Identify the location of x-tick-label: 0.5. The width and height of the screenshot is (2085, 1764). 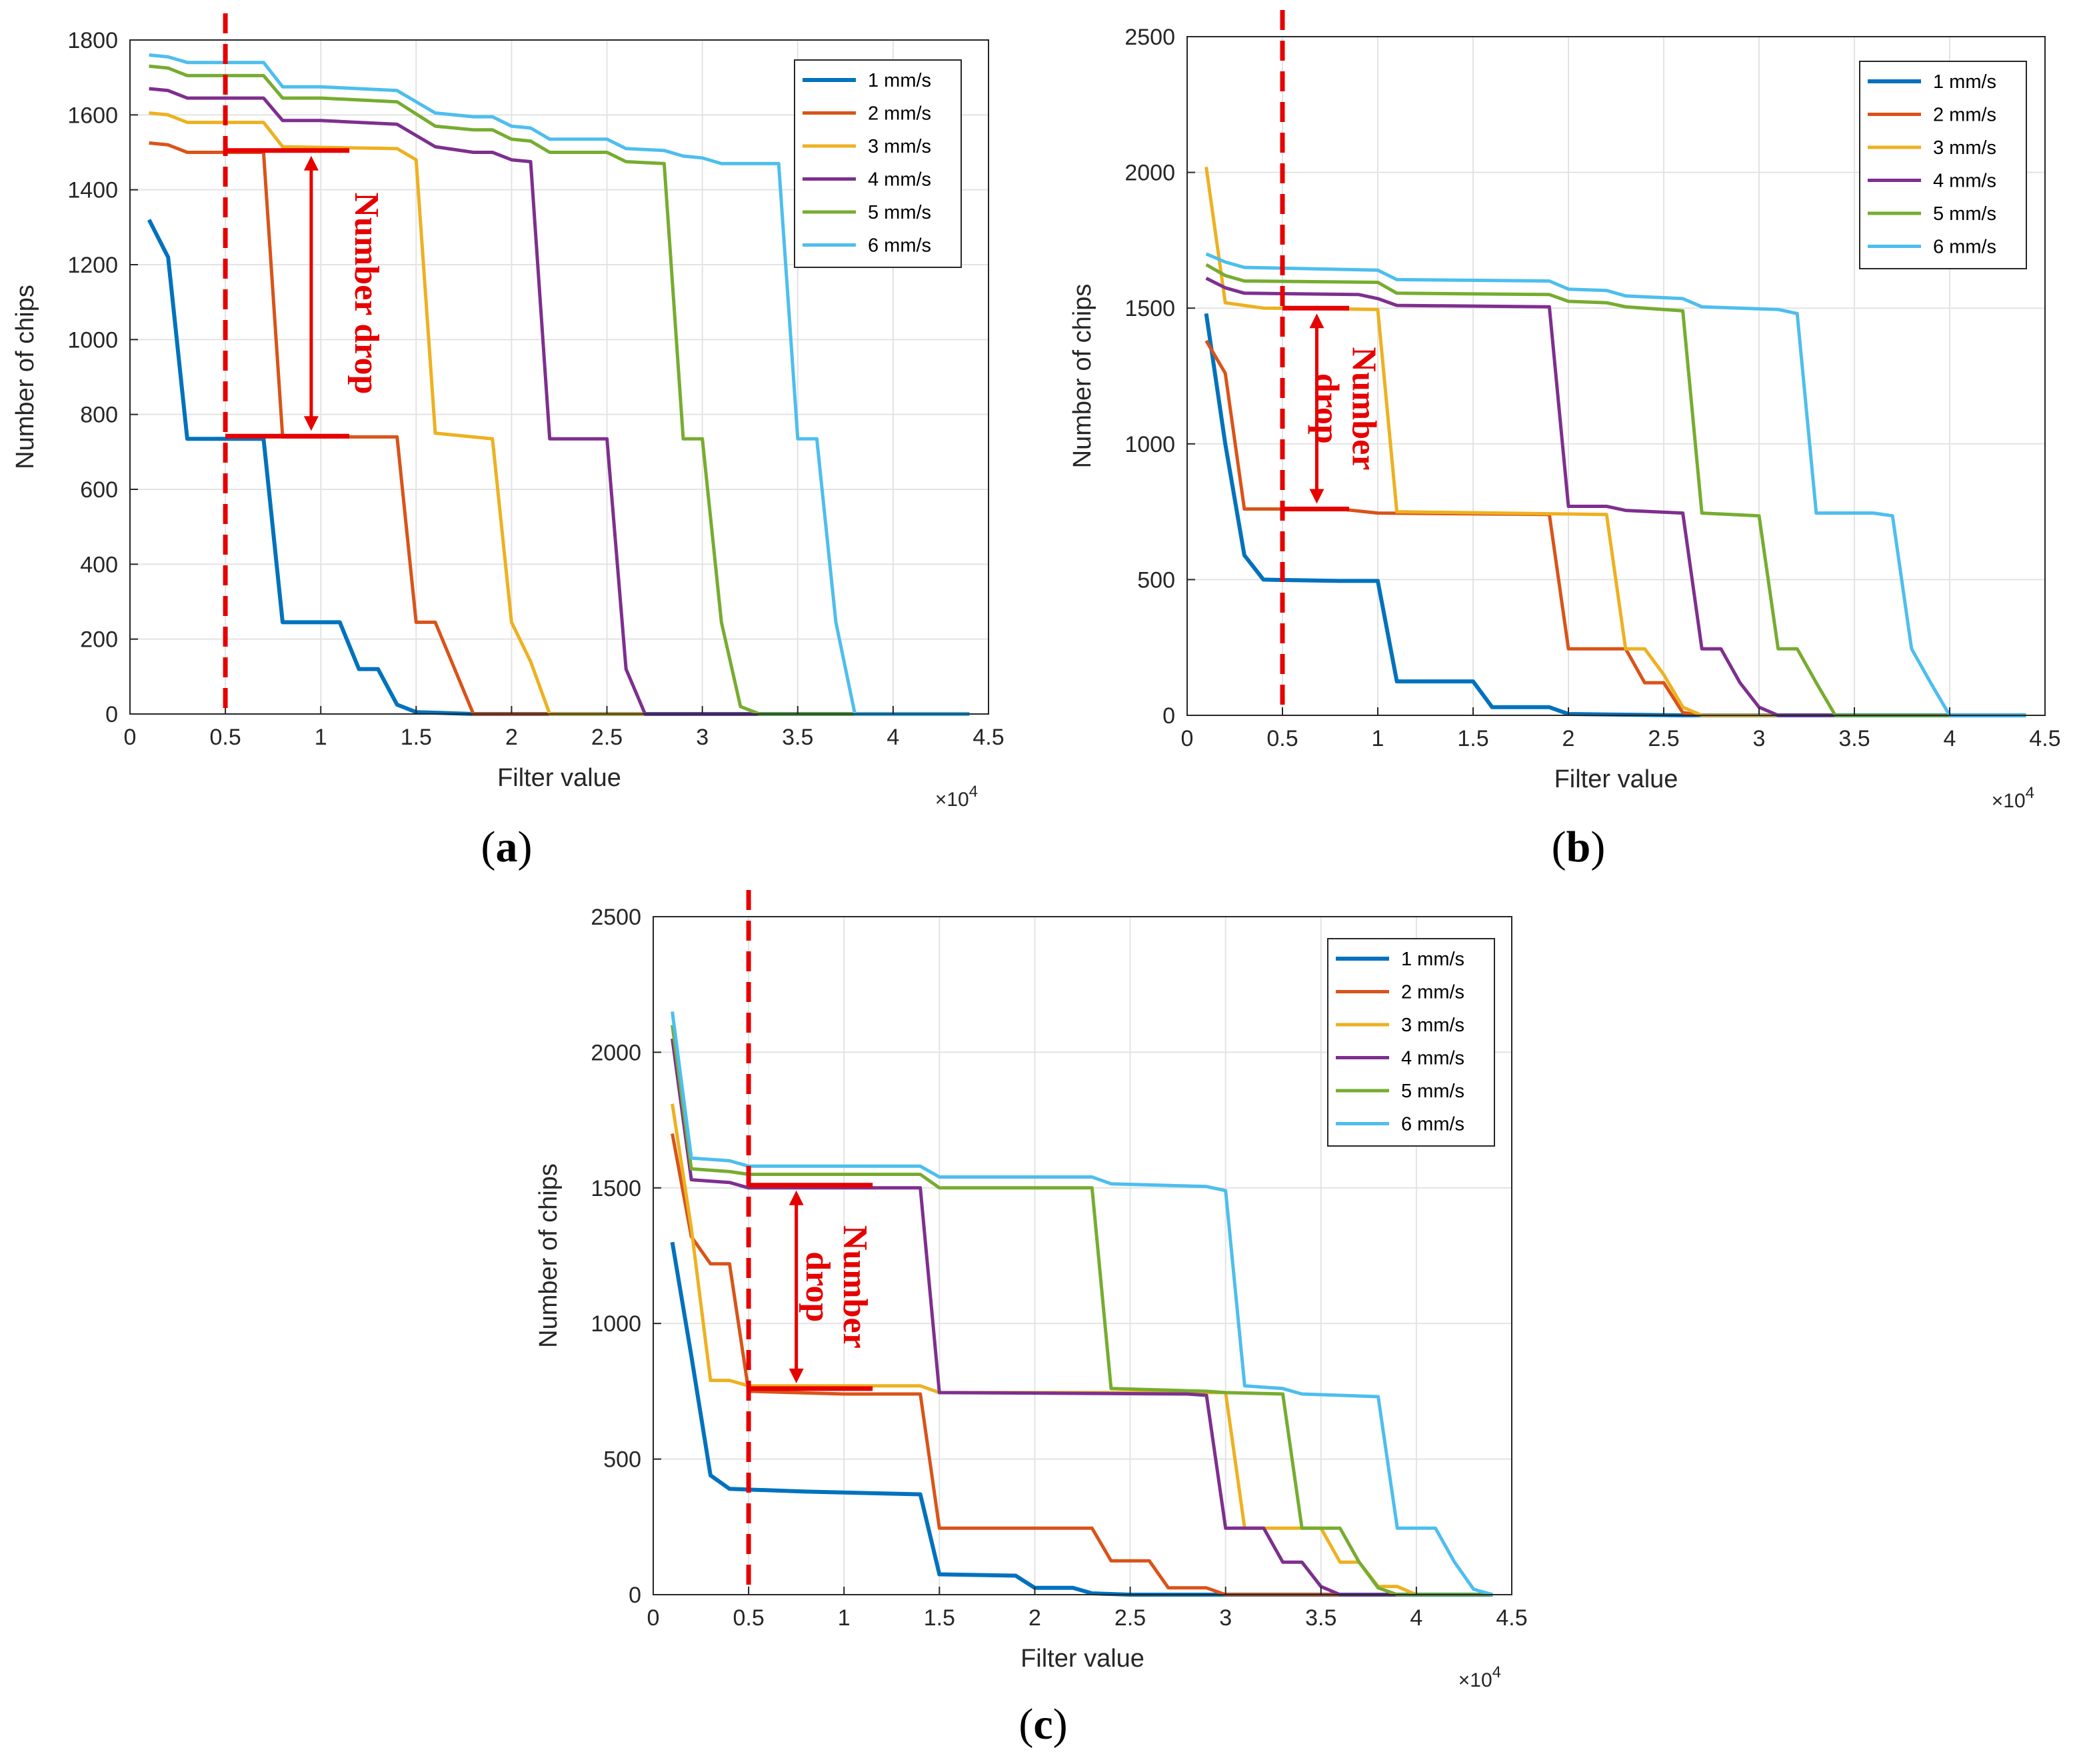
(1282, 738).